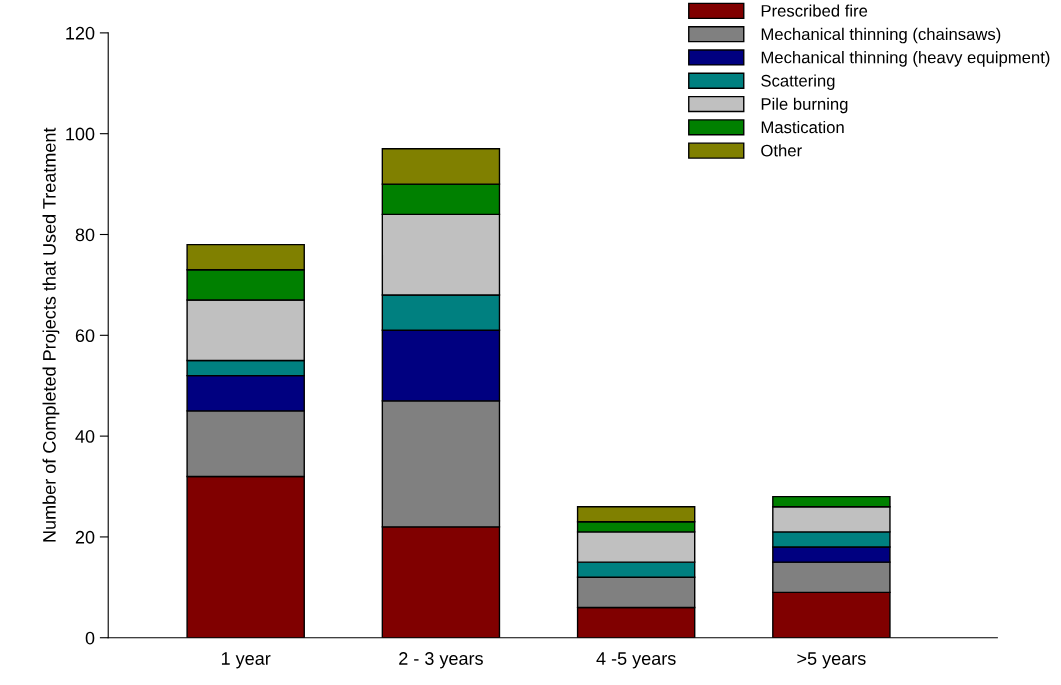 This screenshot has width=1061, height=685. What do you see at coordinates (90, 638) in the screenshot?
I see `y-tick-label: 0` at bounding box center [90, 638].